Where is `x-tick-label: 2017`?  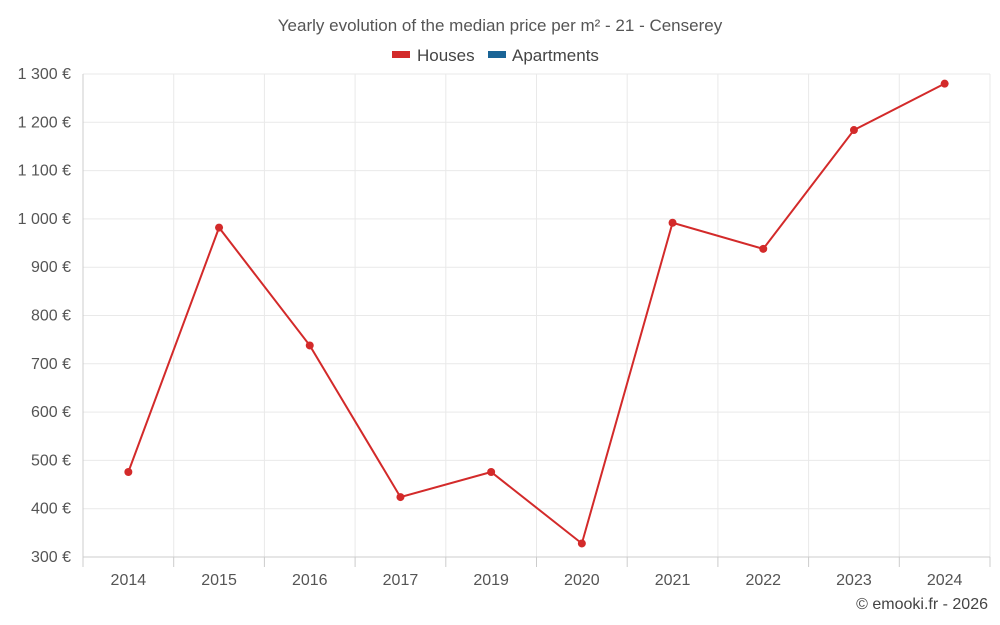 x-tick-label: 2017 is located at coordinates (401, 580).